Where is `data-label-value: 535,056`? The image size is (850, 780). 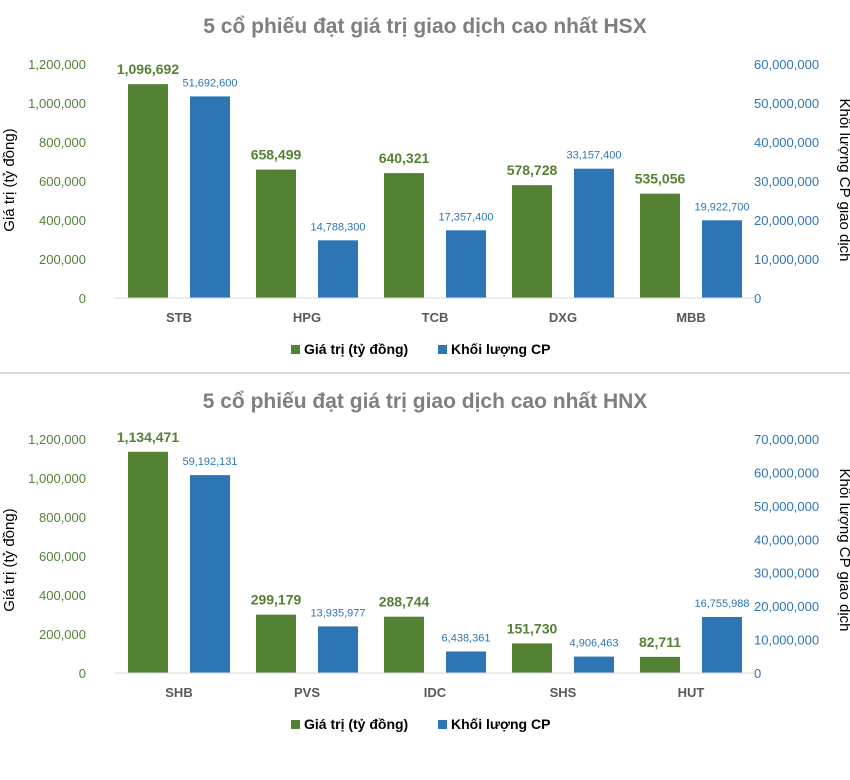
data-label-value: 535,056 is located at coordinates (660, 179).